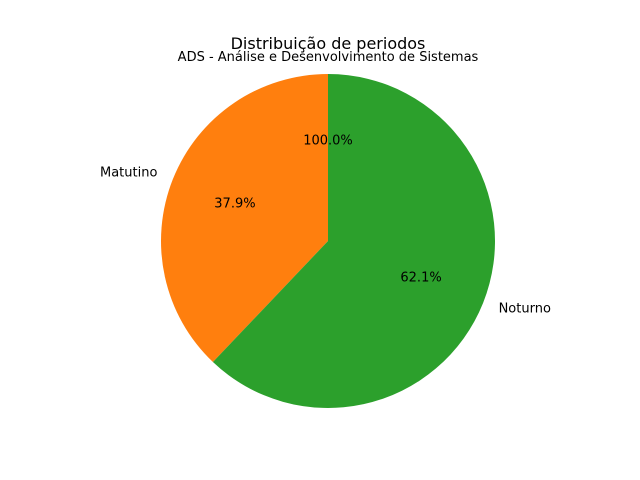  Describe the element at coordinates (328, 140) in the screenshot. I see `pct-label-ads-analise-e-desenvolvimento-de-sistemas: 100.0%` at that location.